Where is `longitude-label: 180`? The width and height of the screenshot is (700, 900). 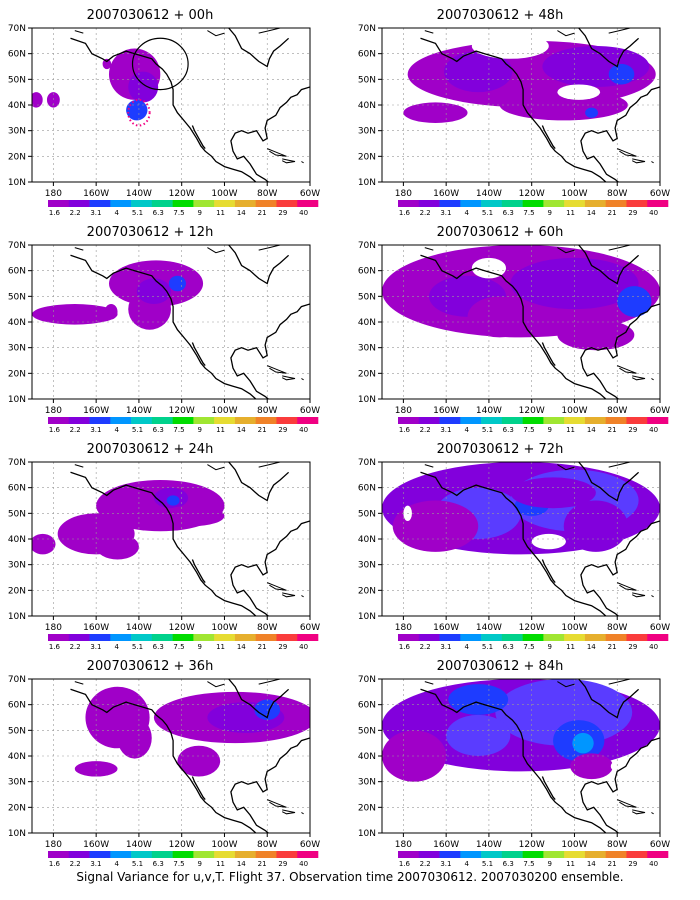 longitude-label: 180 is located at coordinates (53, 194).